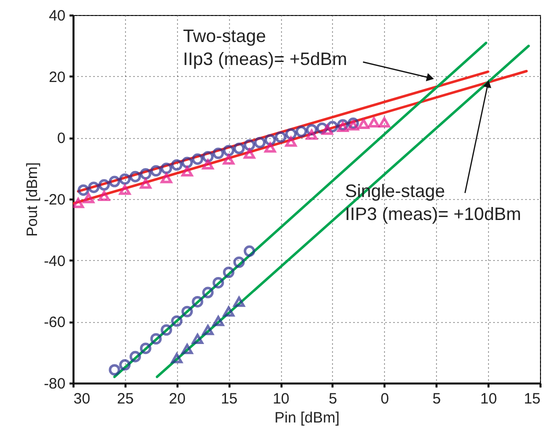 The image size is (552, 436). Describe the element at coordinates (82, 399) in the screenshot. I see `x-tick-label: 30` at that location.